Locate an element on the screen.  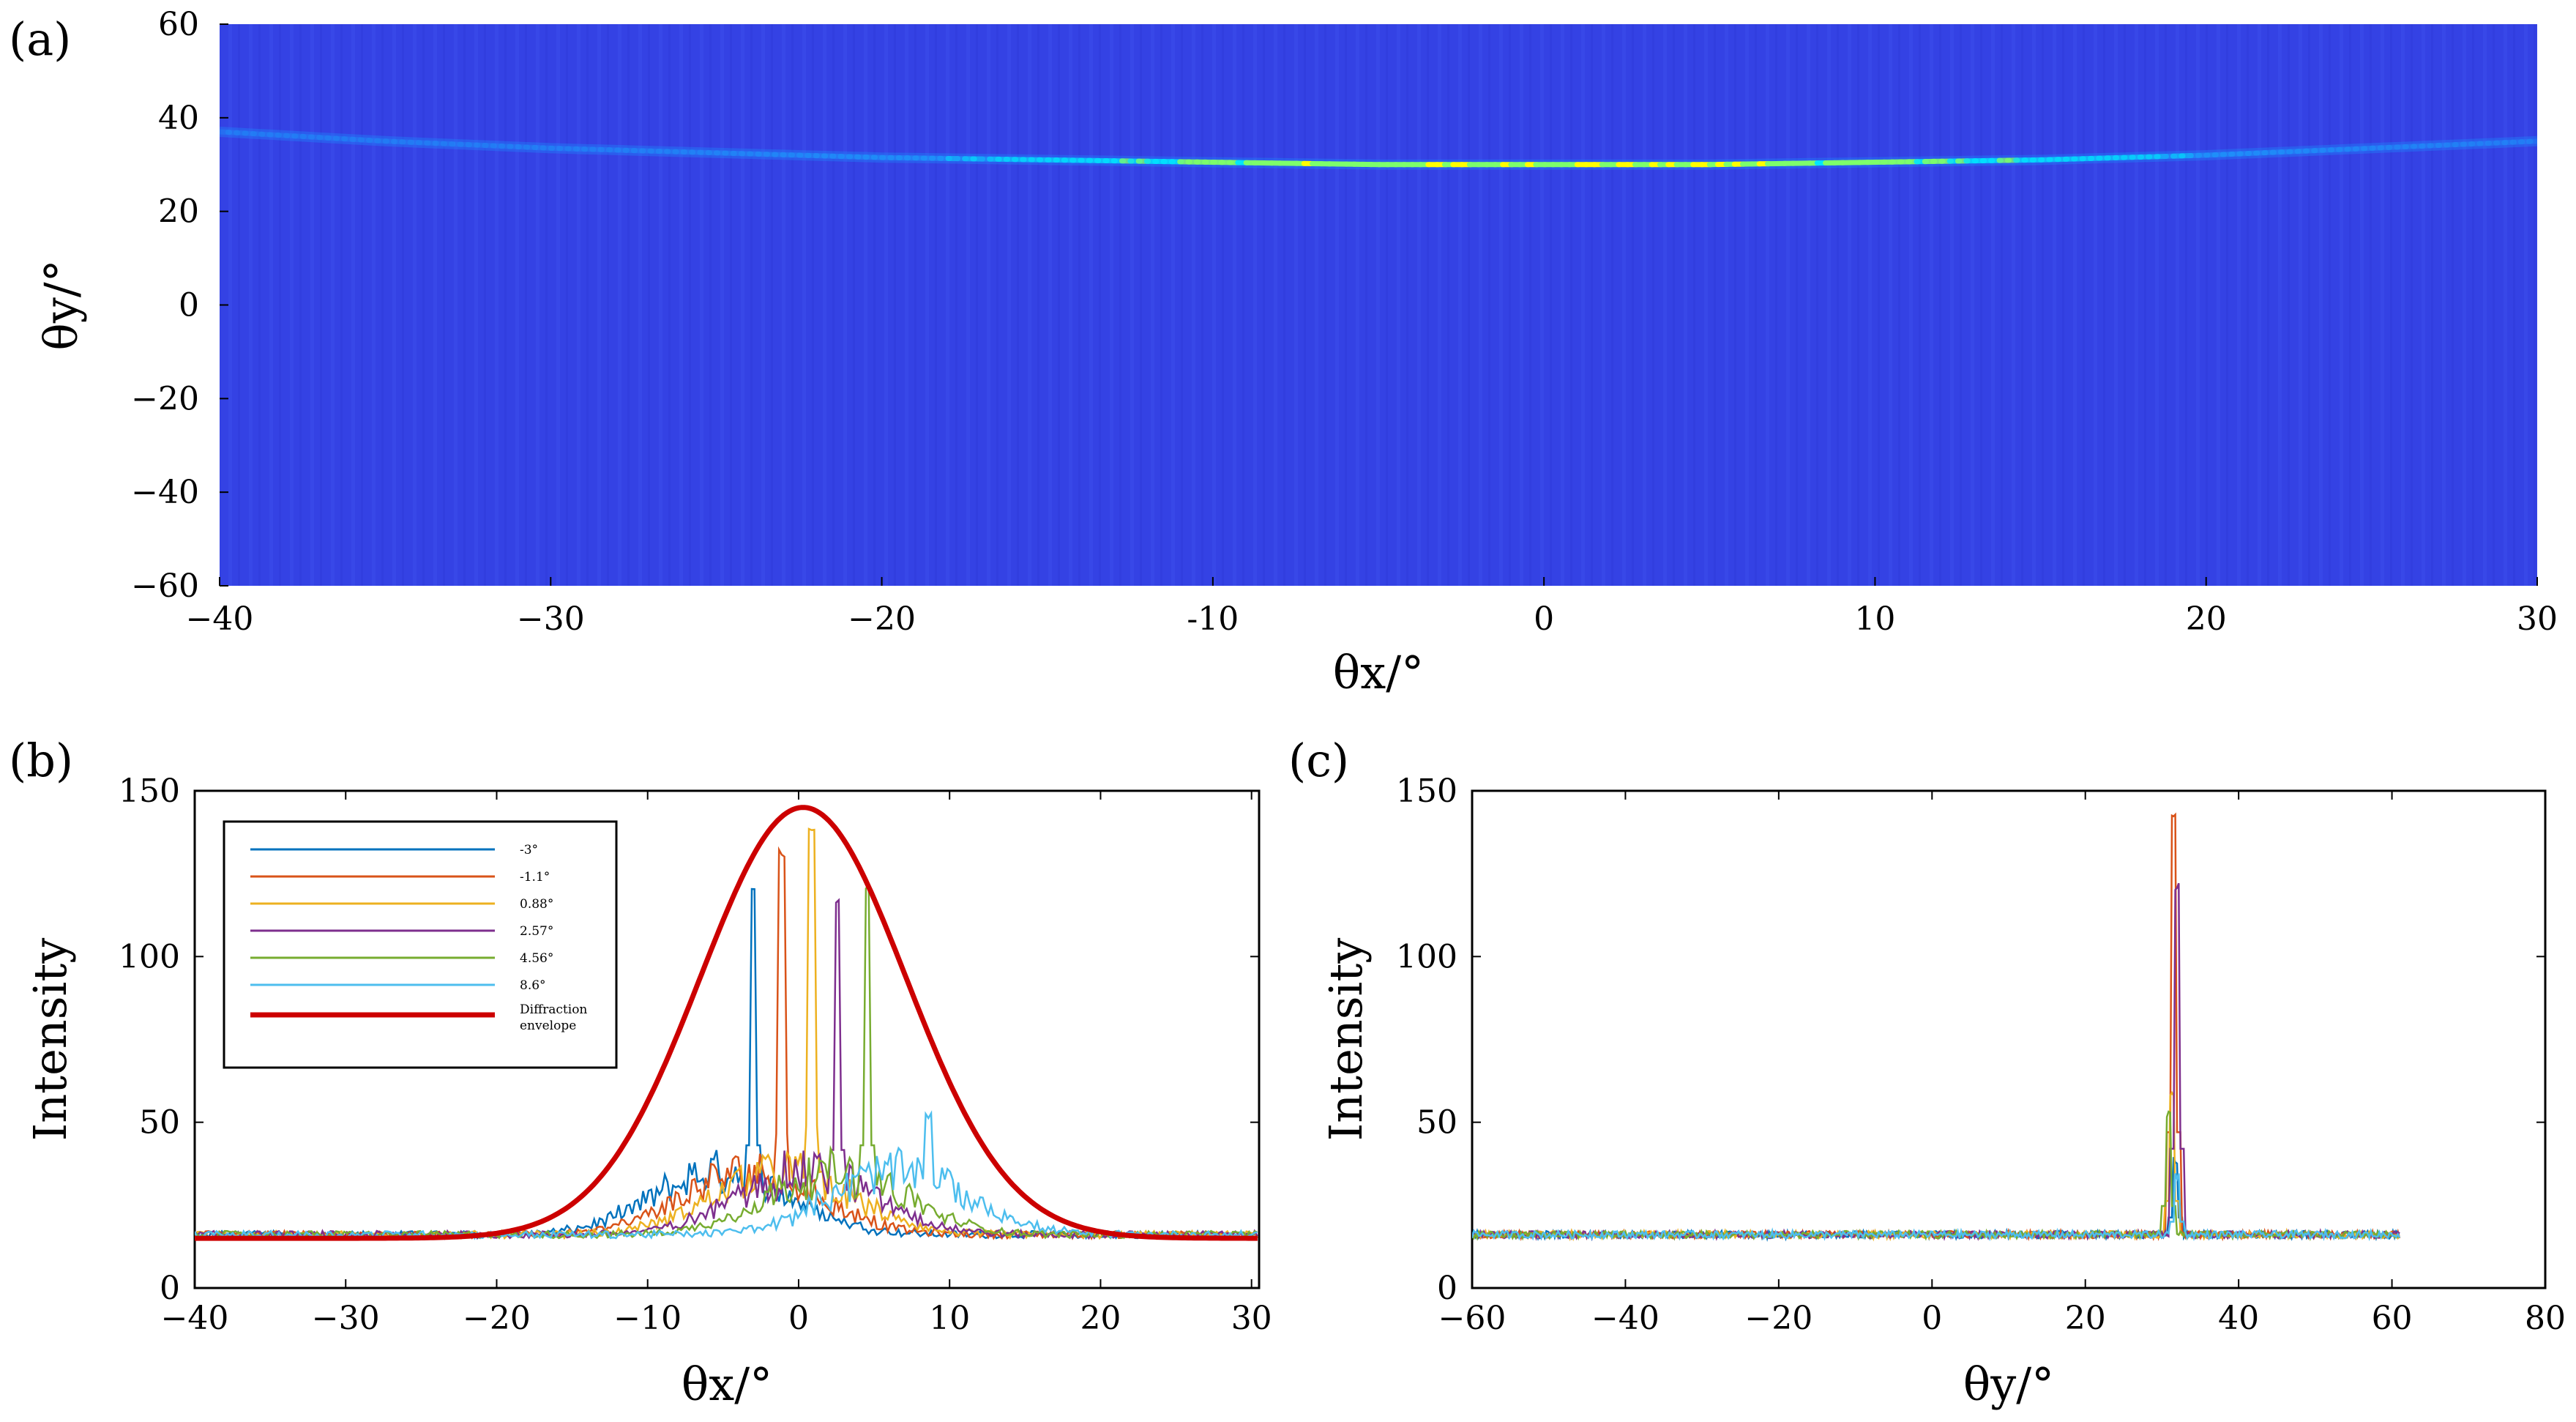
panel-c-y-axis-title: Intensity is located at coordinates (1346, 1040).